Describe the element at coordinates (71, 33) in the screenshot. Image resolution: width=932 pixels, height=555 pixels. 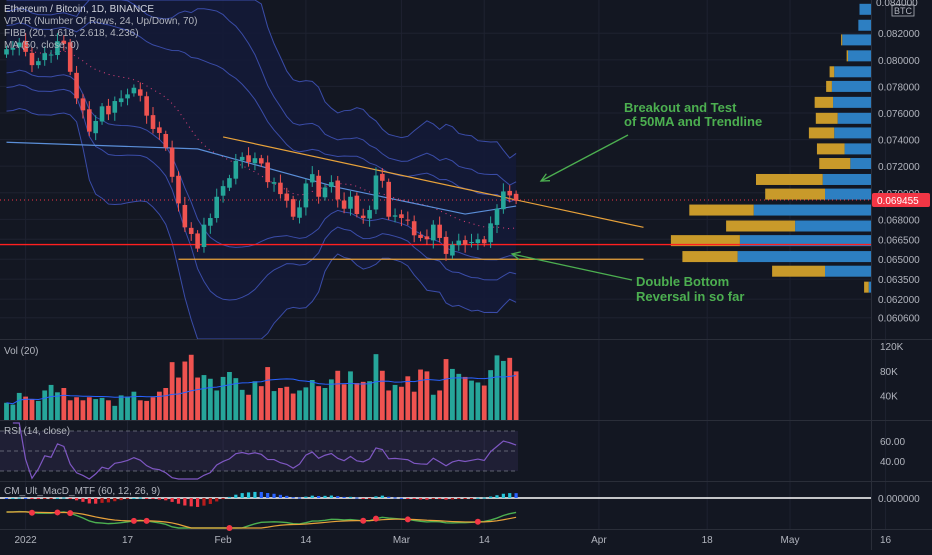
I see `legend-bb: FIBB (20, 1.618, 2.618, 4.236)` at that location.